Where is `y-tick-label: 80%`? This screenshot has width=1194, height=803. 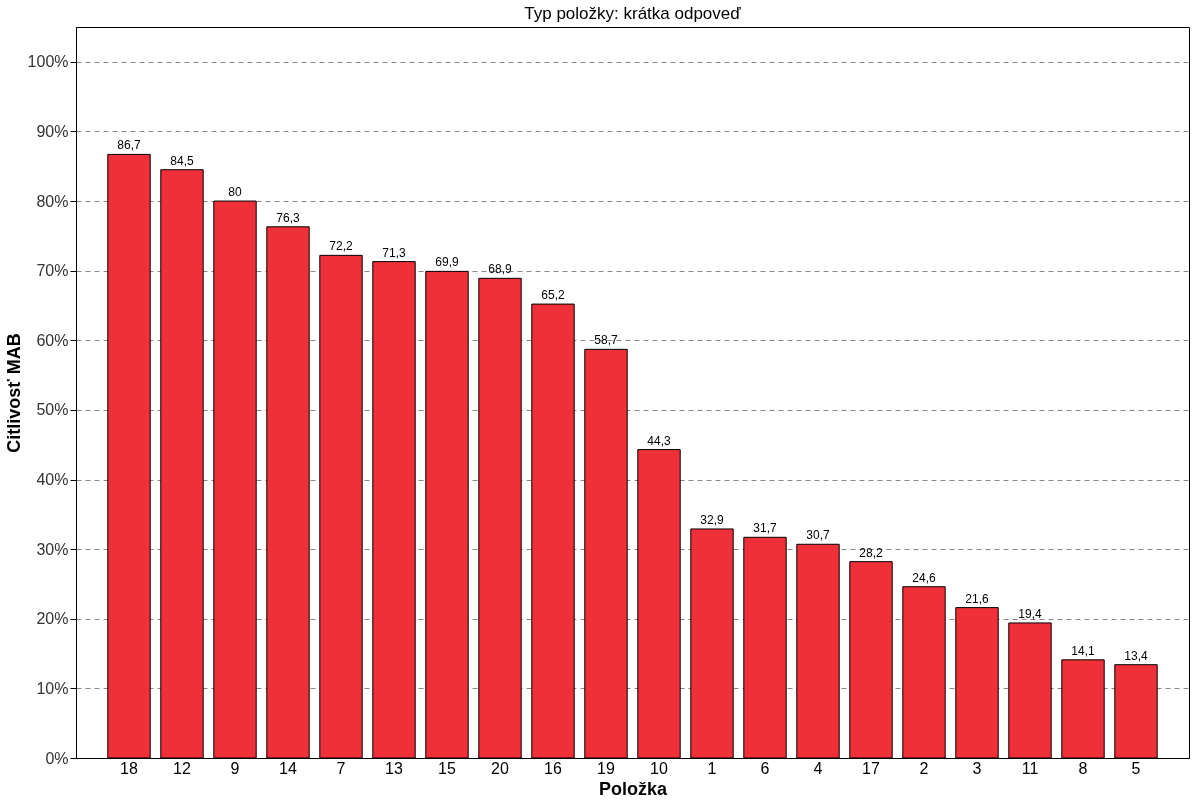
y-tick-label: 80% is located at coordinates (52, 201).